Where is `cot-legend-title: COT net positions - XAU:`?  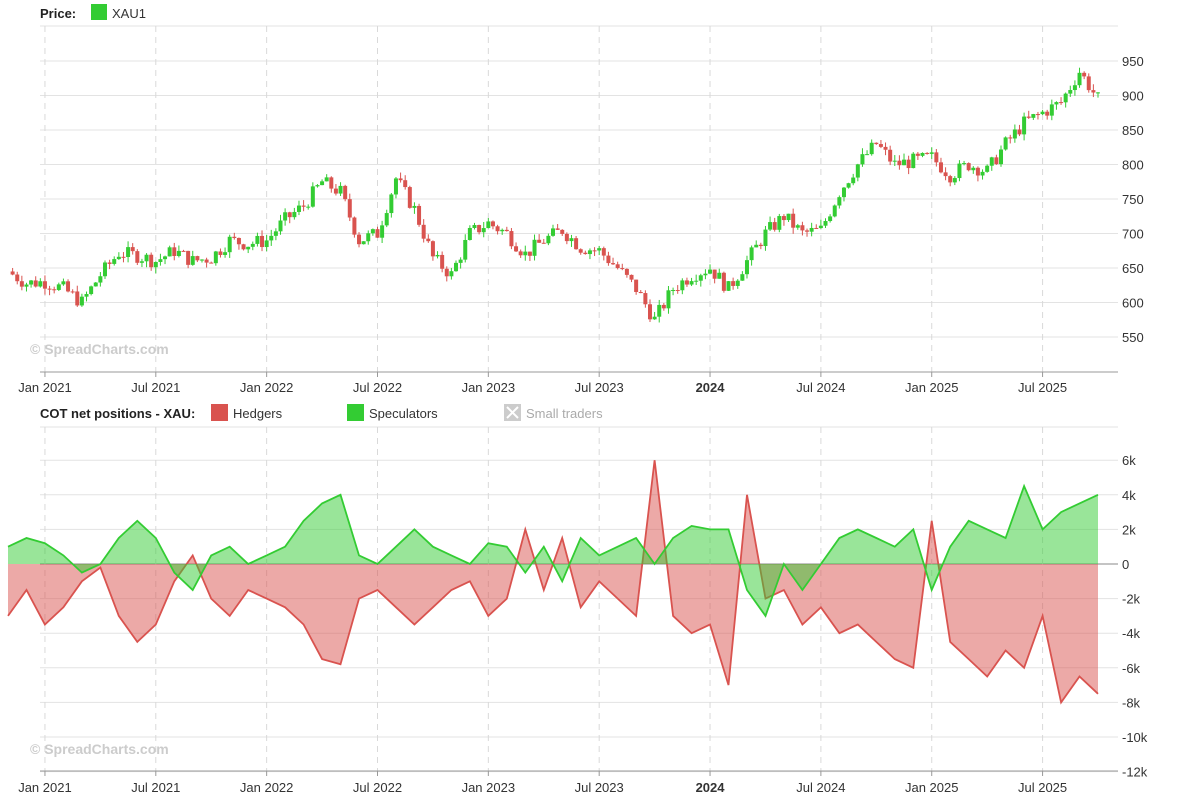
cot-legend-title: COT net positions - XAU: is located at coordinates (117, 413).